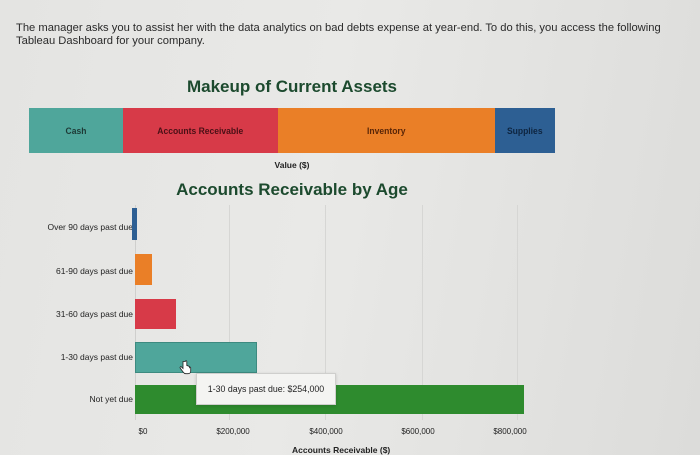  Describe the element at coordinates (422, 312) in the screenshot. I see `gridline-600k` at that location.